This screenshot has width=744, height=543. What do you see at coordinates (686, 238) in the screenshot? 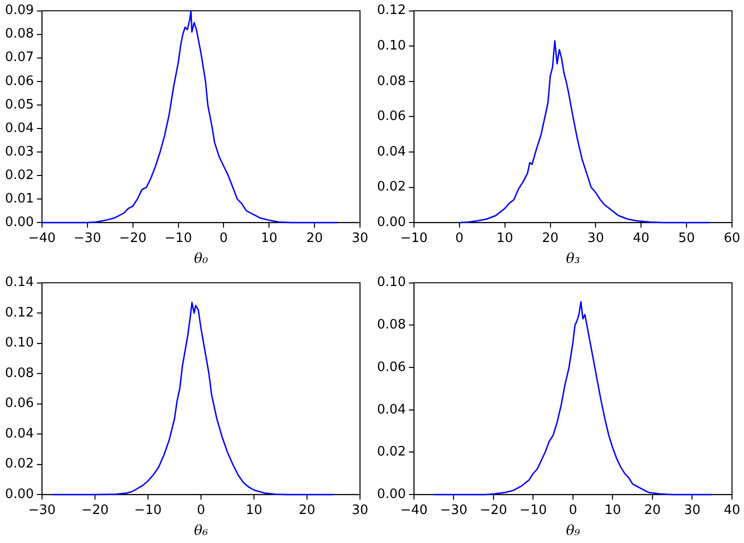
I see `x-tick-label: 50` at bounding box center [686, 238].